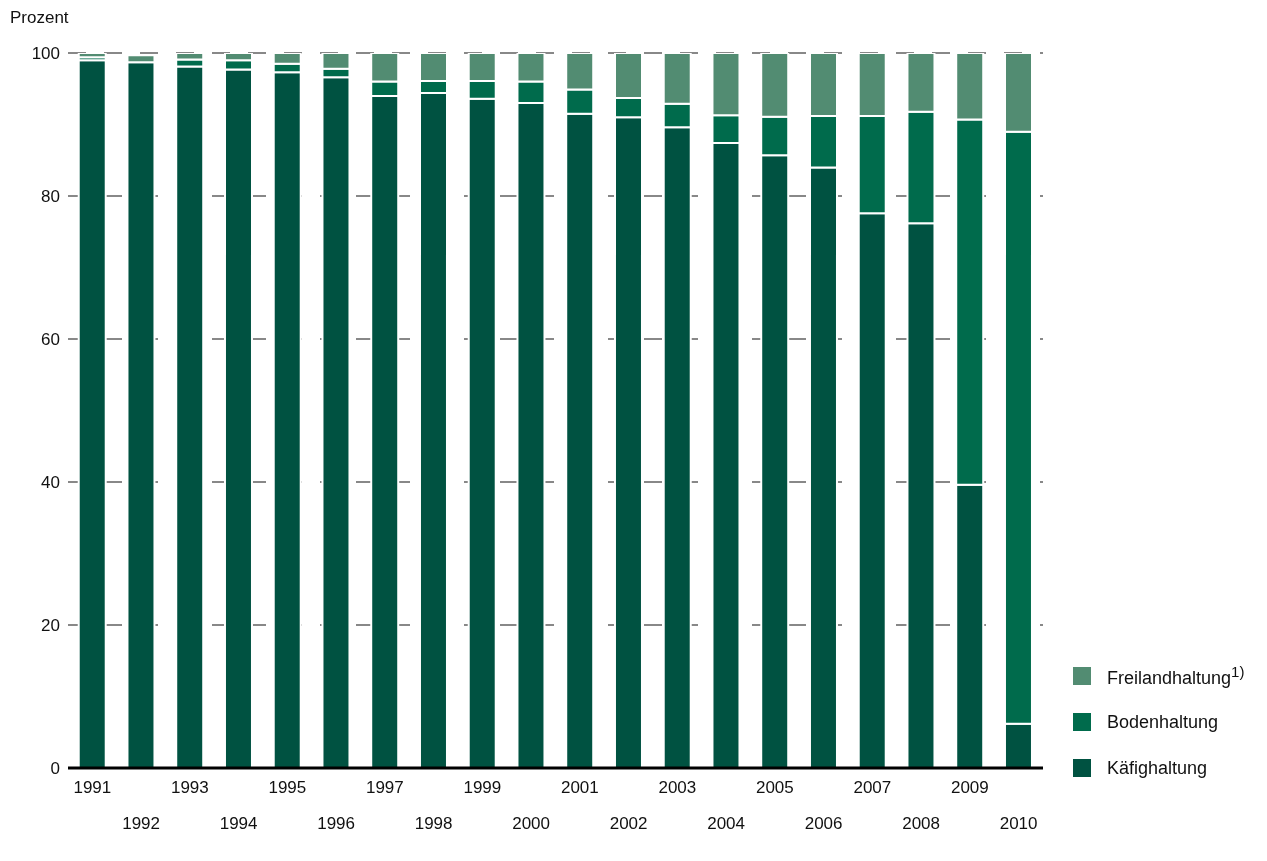 This screenshot has height=861, width=1267. What do you see at coordinates (823, 824) in the screenshot?
I see `x-tick-label: 2006` at bounding box center [823, 824].